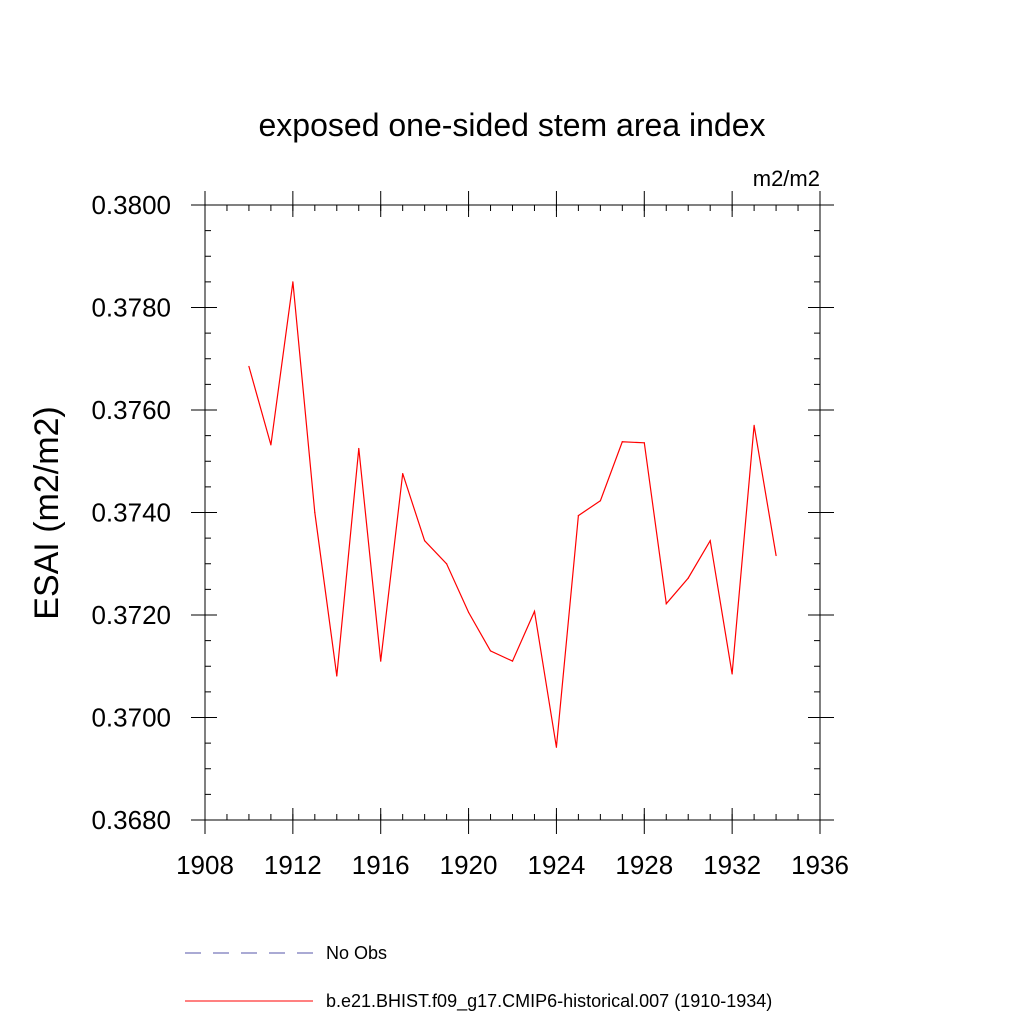  Describe the element at coordinates (131, 820) in the screenshot. I see `y-tick-label: 0.3680` at that location.